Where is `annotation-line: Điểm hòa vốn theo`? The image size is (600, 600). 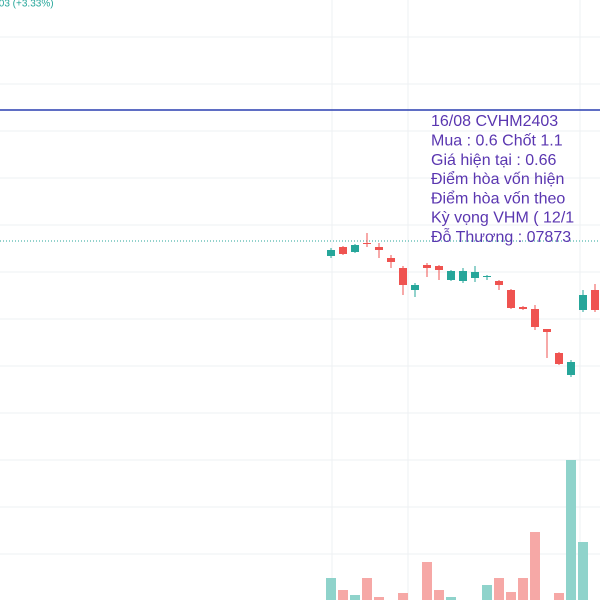 annotation-line: Điểm hòa vốn theo is located at coordinates (498, 198).